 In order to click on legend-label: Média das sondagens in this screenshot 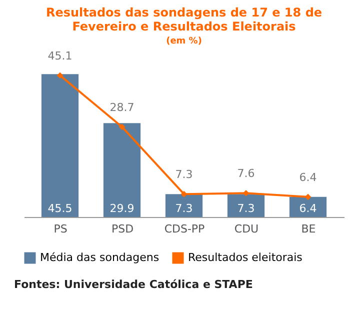, I will do `click(100, 257)`.